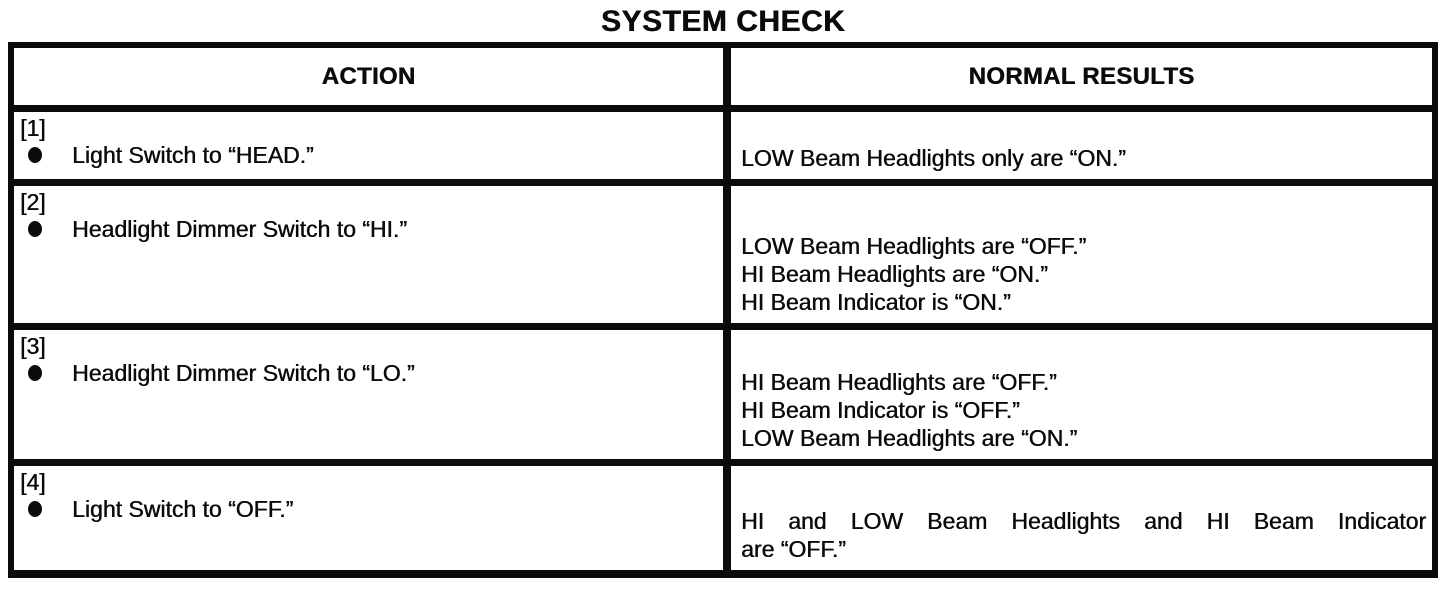 The width and height of the screenshot is (1456, 590). I want to click on action-line: Light Switch to “OFF.”, so click(367, 509).